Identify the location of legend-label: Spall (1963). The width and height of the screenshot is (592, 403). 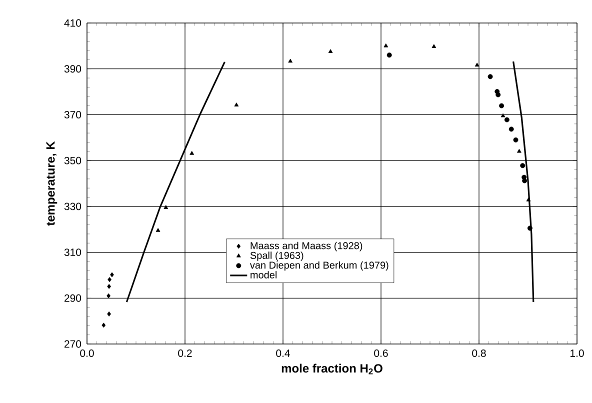
(277, 256).